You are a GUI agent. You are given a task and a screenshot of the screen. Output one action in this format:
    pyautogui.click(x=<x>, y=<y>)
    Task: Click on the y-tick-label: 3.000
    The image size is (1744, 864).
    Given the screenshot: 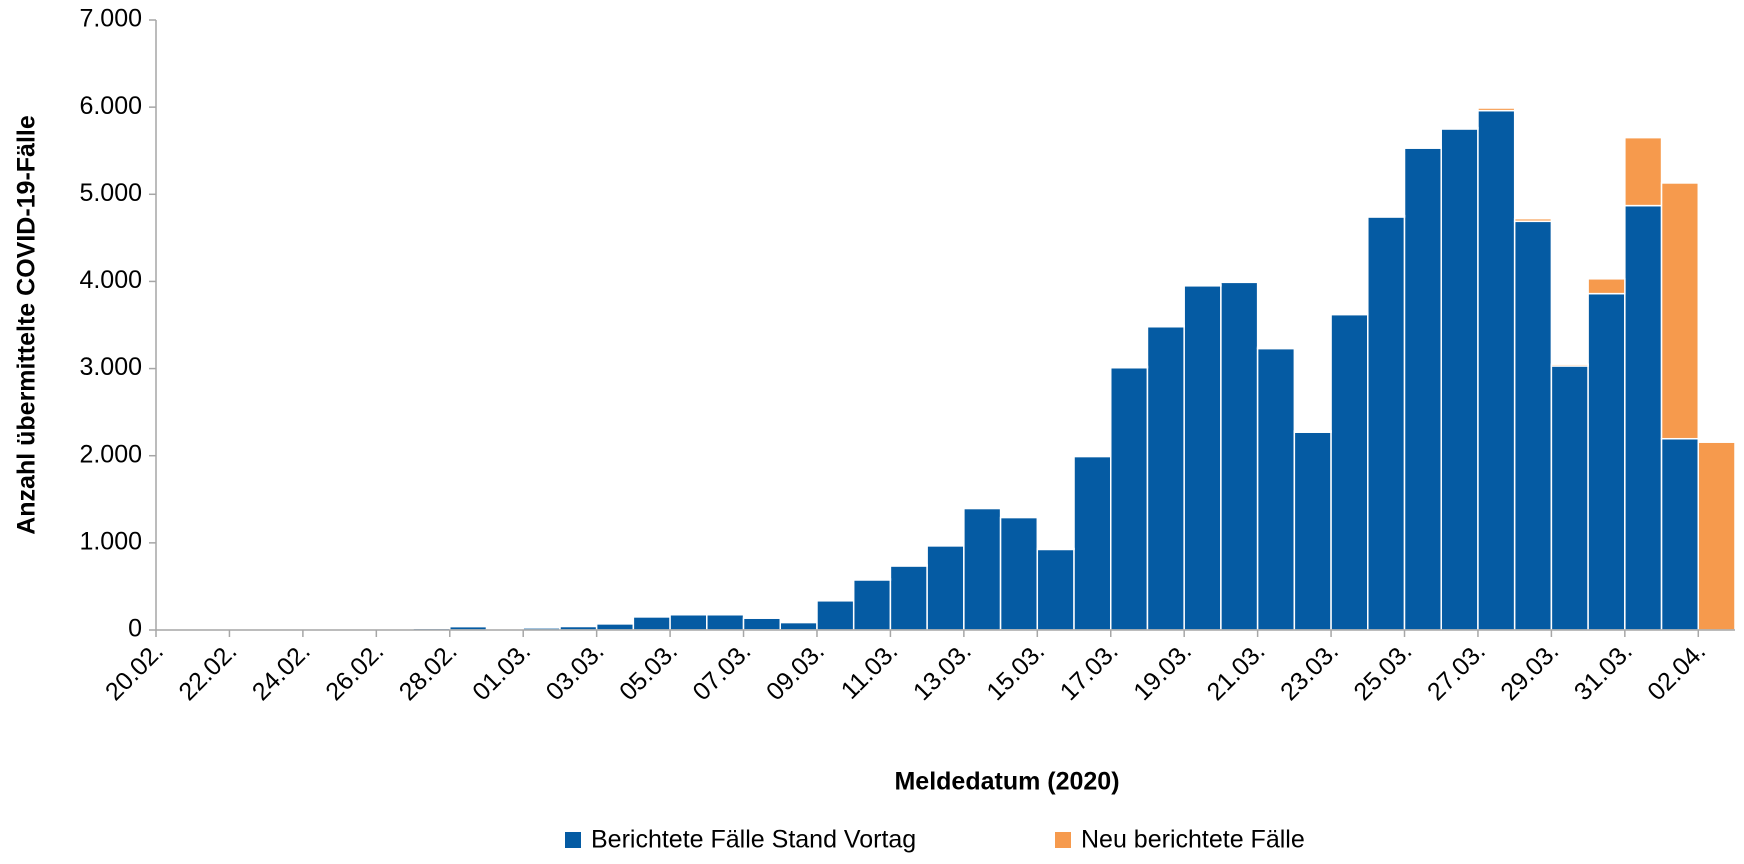 What is the action you would take?
    pyautogui.click(x=110, y=367)
    